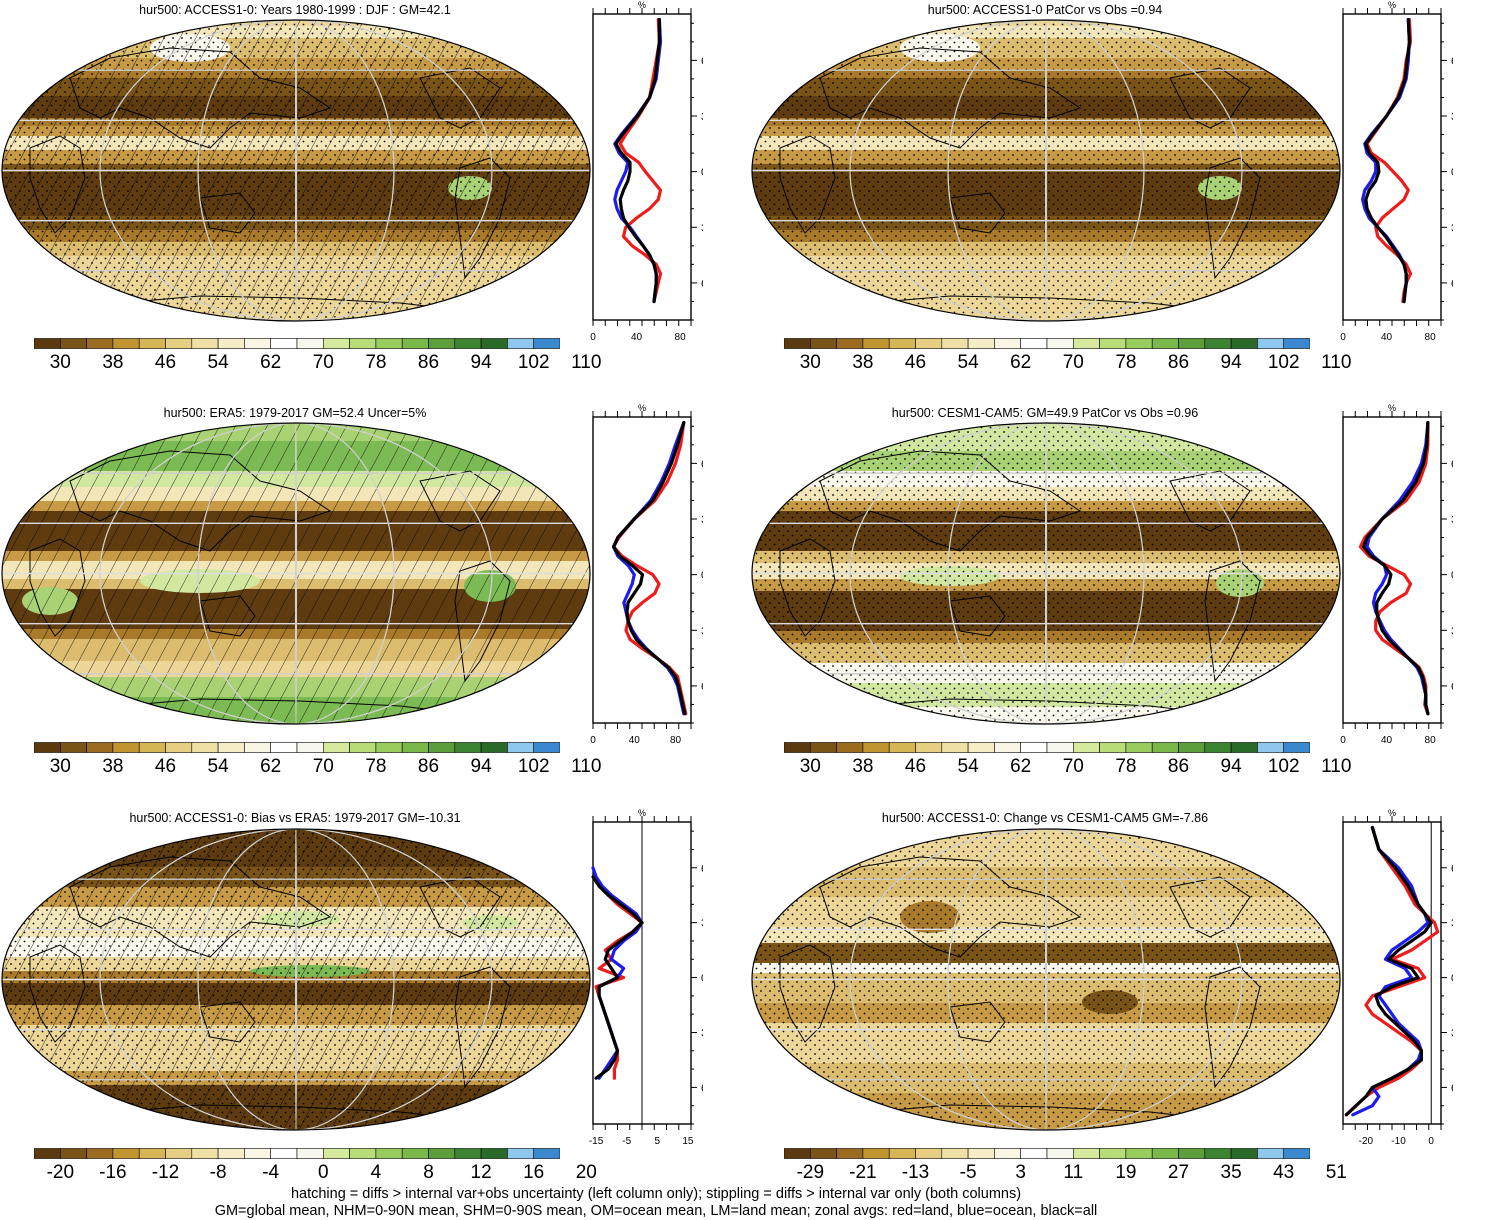 This screenshot has width=1485, height=1220. Describe the element at coordinates (968, 1172) in the screenshot. I see `colorbar-tick-label: -5` at that location.